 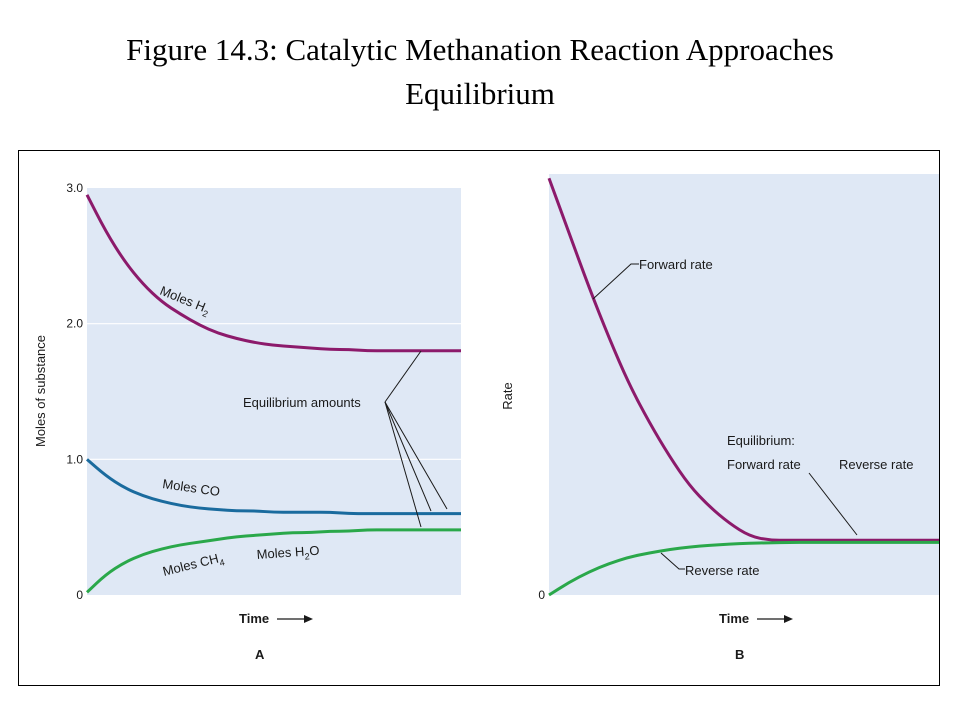 What do you see at coordinates (40, 391) in the screenshot?
I see `panel-a-y-axis-label: Moles of substance` at bounding box center [40, 391].